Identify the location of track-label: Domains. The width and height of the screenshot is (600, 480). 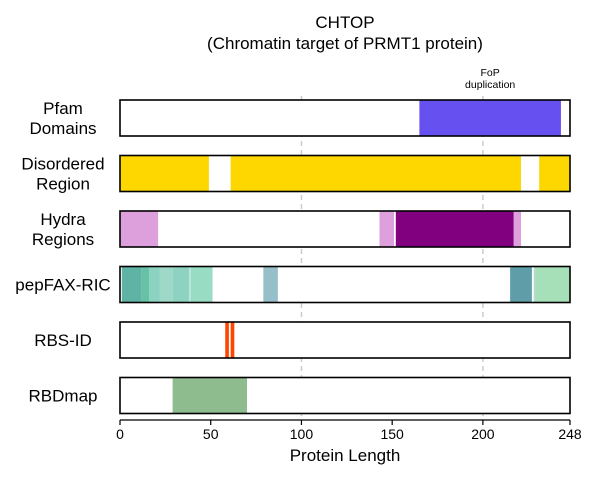
(62, 128).